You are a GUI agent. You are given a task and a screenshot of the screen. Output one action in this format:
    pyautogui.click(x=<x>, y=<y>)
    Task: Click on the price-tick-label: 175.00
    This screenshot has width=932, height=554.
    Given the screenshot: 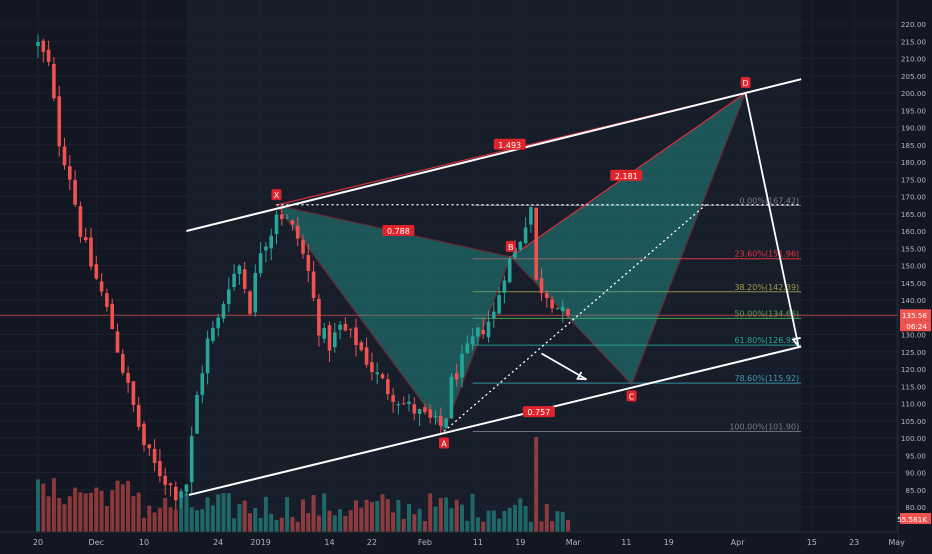 What is the action you would take?
    pyautogui.click(x=914, y=179)
    